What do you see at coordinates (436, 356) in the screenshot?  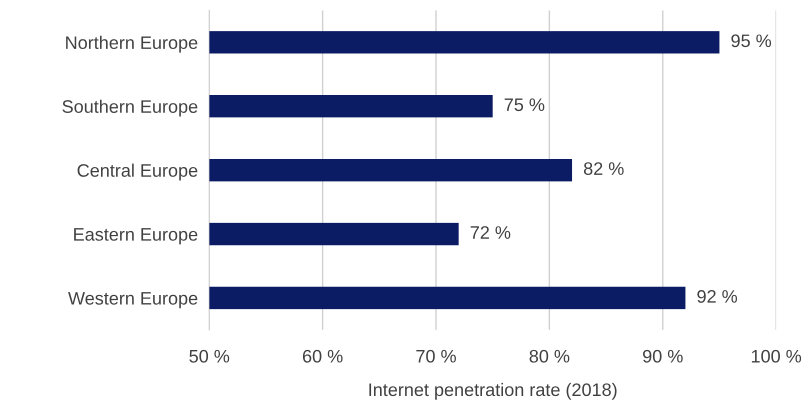 I see `x-tick-label: 70 %` at bounding box center [436, 356].